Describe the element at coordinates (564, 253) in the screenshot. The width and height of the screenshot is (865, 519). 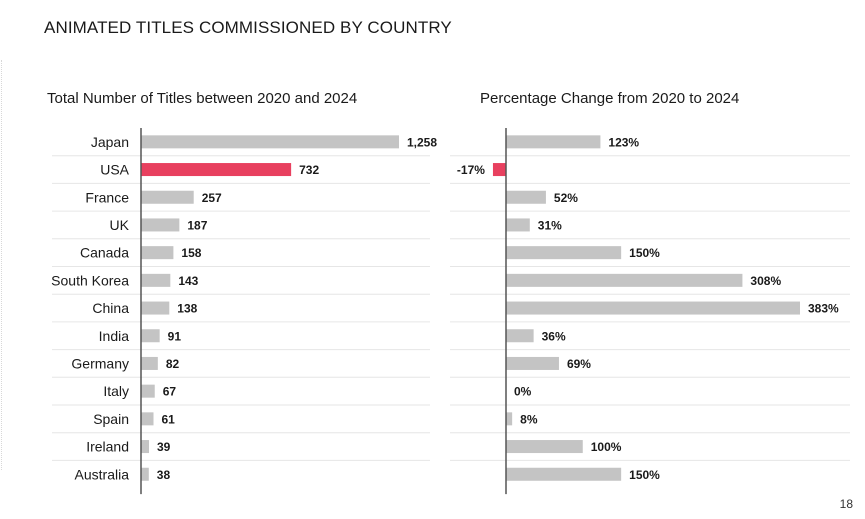
I see `right-bar-canada` at that location.